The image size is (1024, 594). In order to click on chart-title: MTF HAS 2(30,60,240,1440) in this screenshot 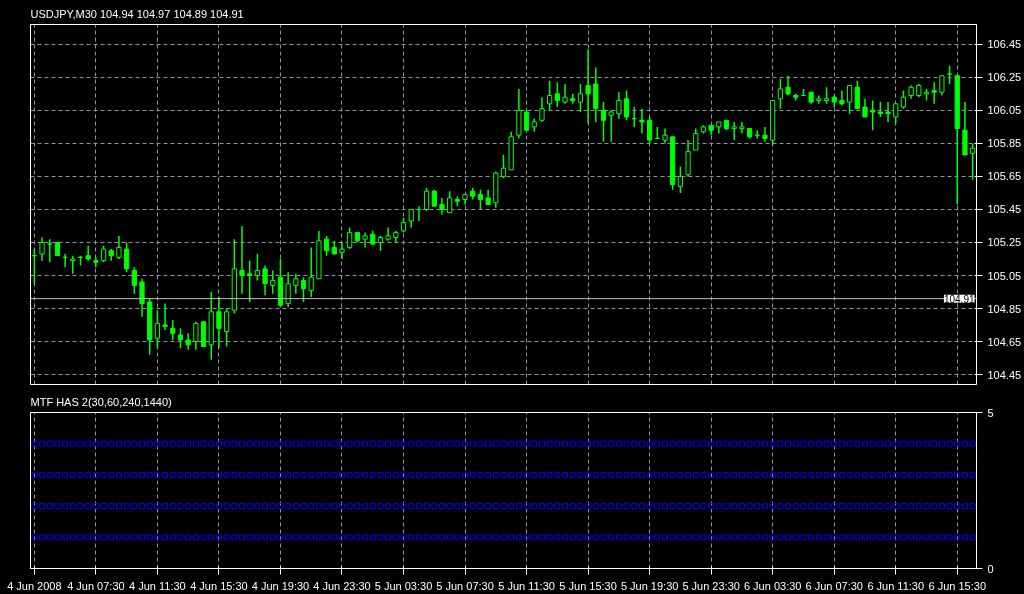, I will do `click(101, 401)`.